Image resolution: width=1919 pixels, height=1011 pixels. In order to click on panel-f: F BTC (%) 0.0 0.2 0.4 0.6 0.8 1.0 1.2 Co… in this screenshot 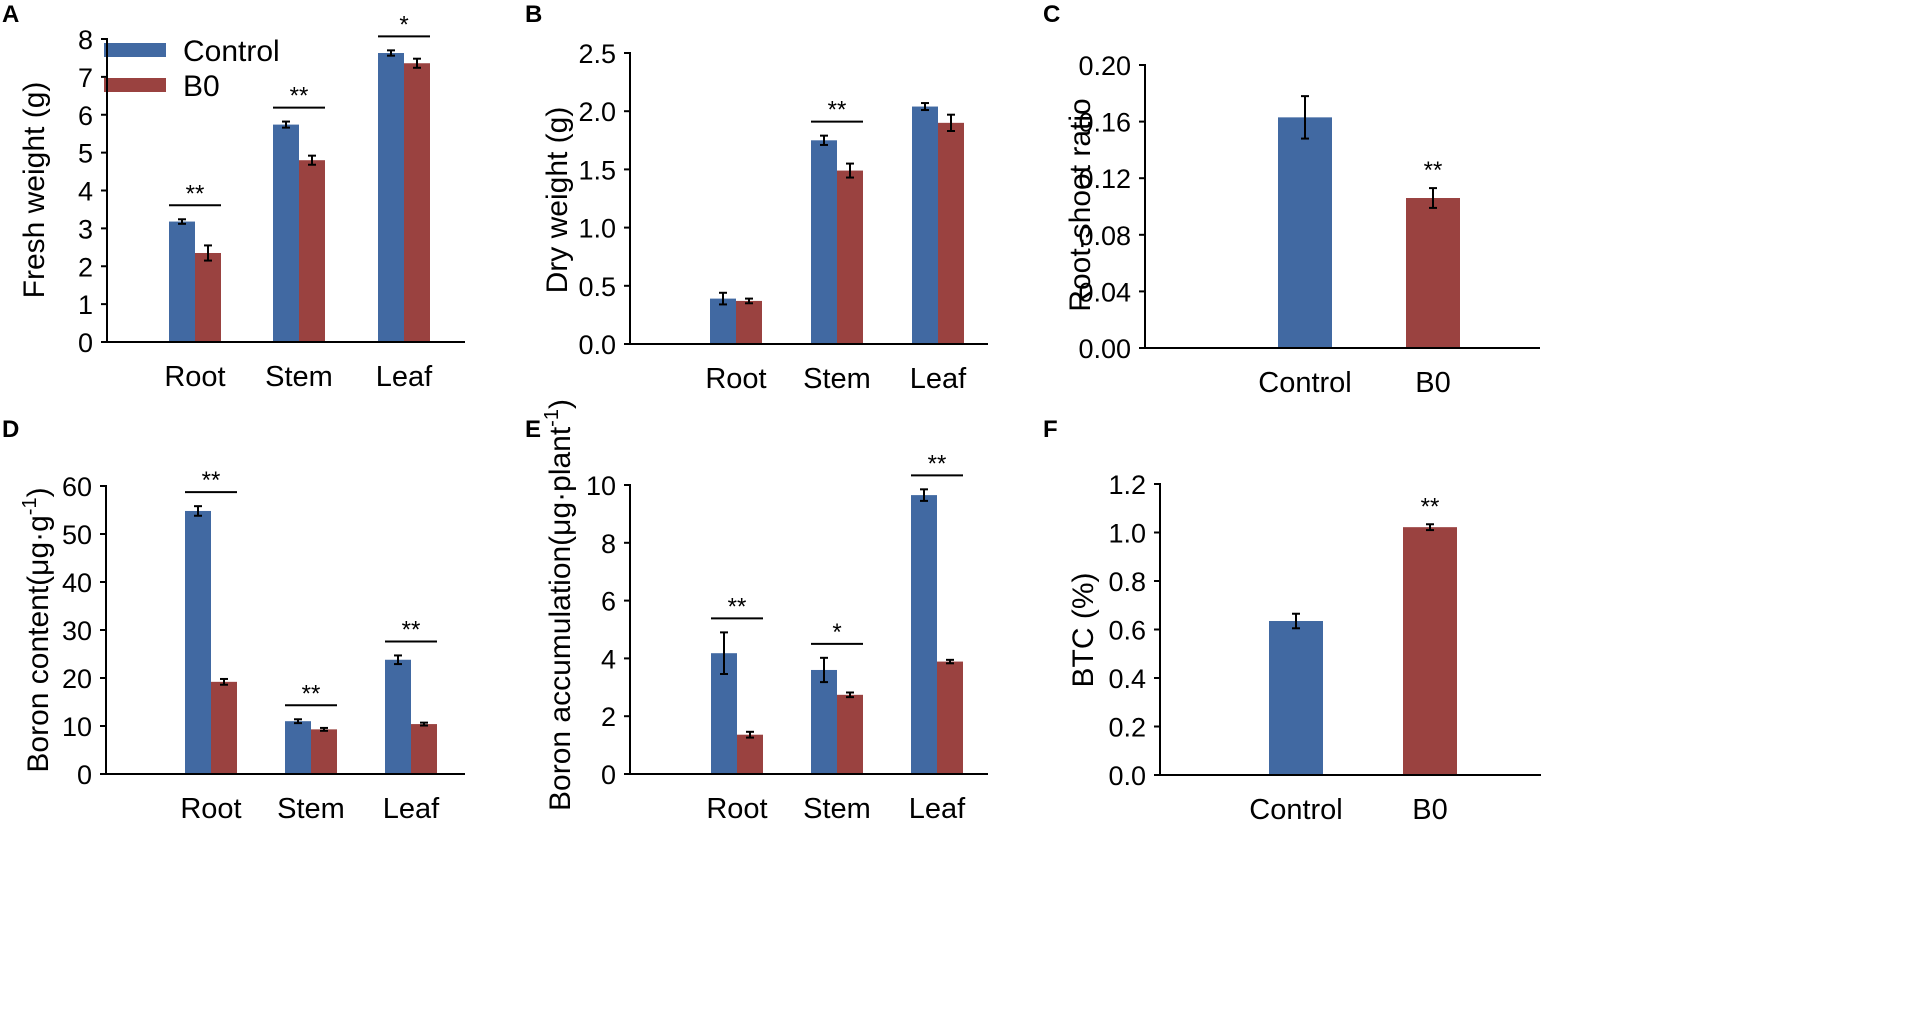, I will do `click(1292, 621)`.